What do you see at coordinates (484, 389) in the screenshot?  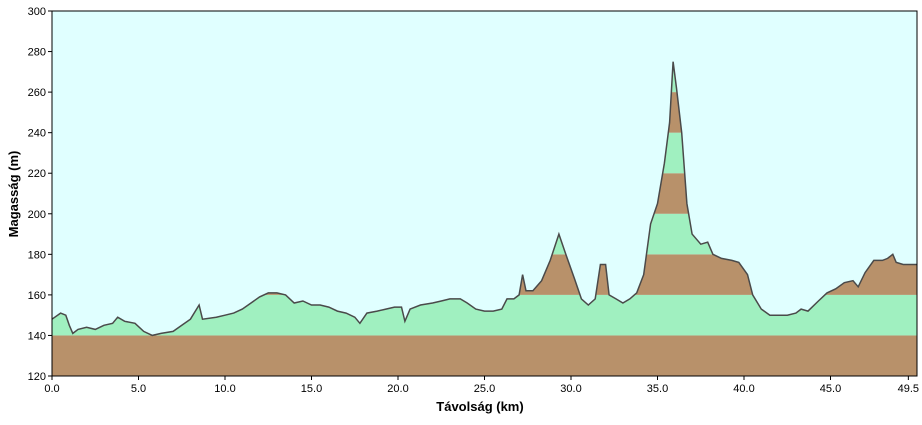 I see `x-tick-label: 25.0` at bounding box center [484, 389].